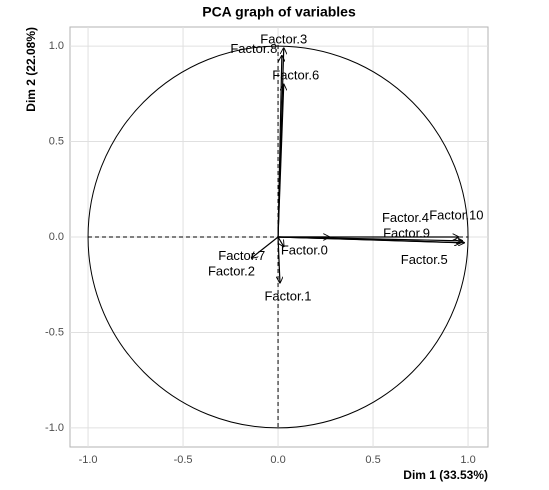 Image resolution: width=549 pixels, height=490 pixels. I want to click on x-tick-label: 1.0, so click(467, 460).